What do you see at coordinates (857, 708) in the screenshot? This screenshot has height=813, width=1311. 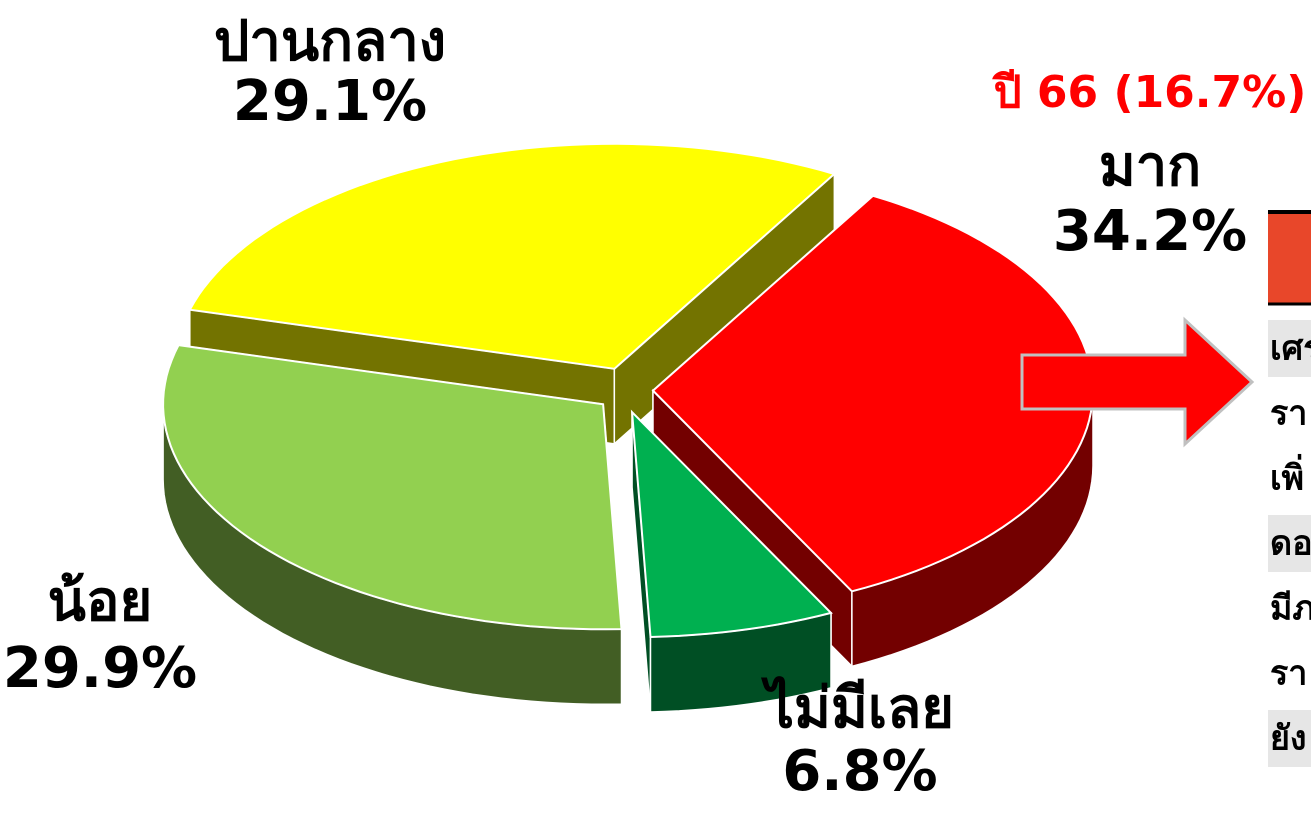 I see `category-label: ไม่มีเลย` at bounding box center [857, 708].